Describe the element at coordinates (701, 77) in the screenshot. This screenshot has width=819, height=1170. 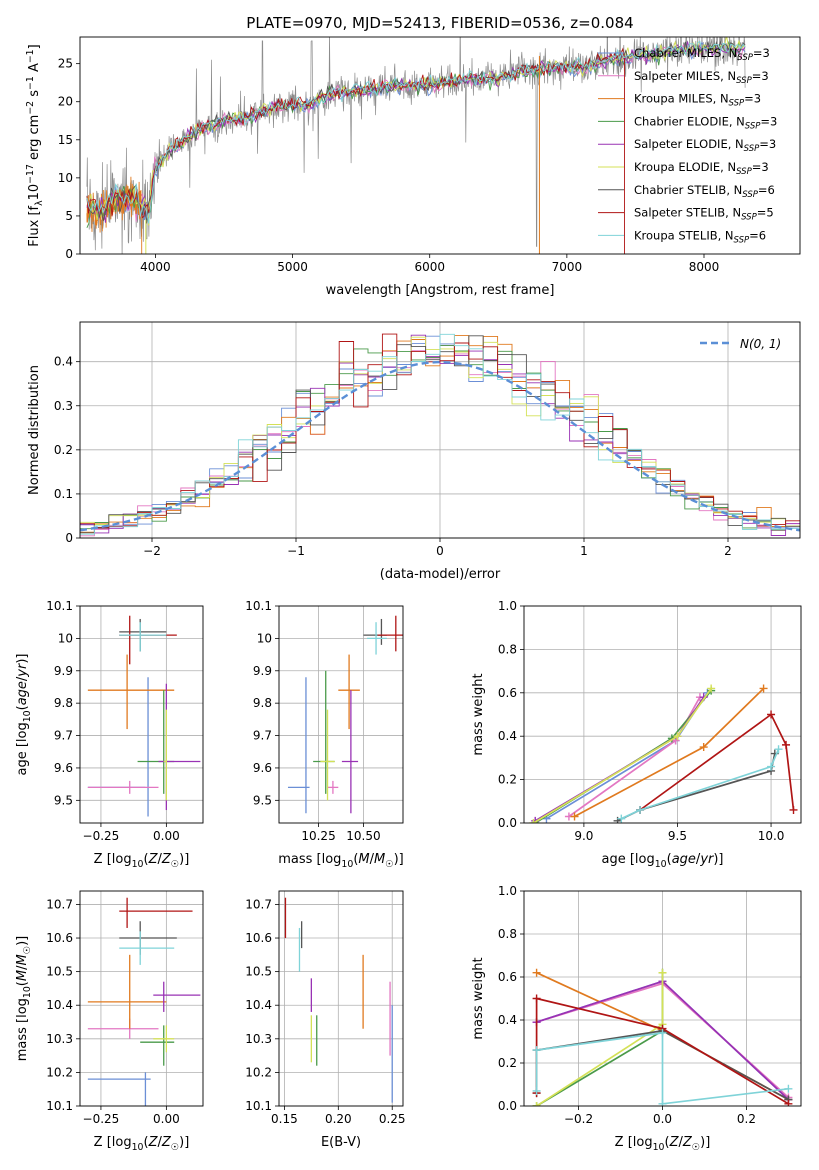
I see `legend-label: Salpeter MILES, NSSP=3` at that location.